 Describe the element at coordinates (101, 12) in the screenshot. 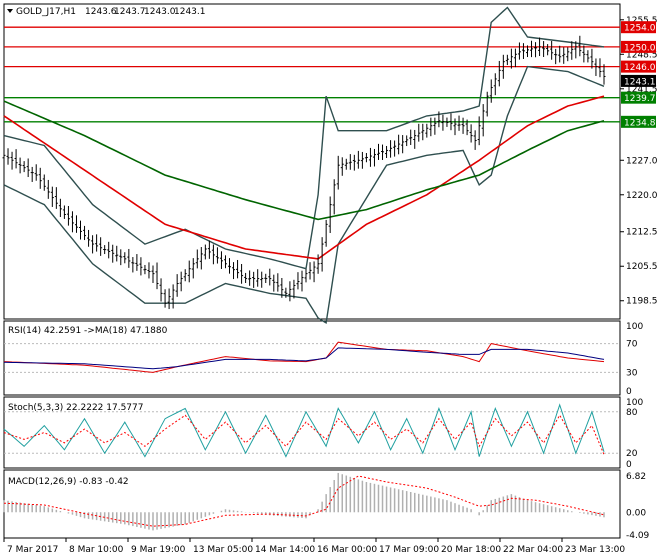

I see `ohlc-open: 1243.6` at that location.